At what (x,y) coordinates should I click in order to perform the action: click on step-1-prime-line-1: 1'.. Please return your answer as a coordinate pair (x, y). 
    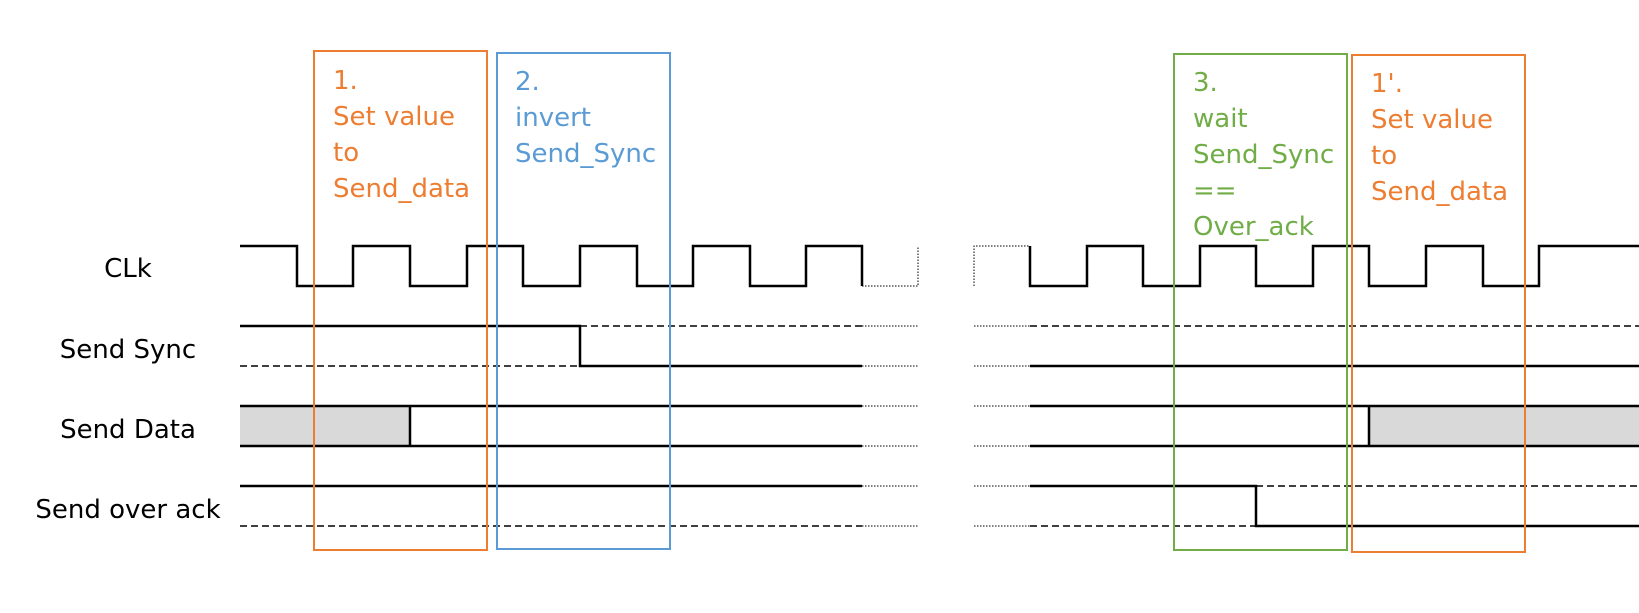
    Looking at the image, I should click on (1387, 84).